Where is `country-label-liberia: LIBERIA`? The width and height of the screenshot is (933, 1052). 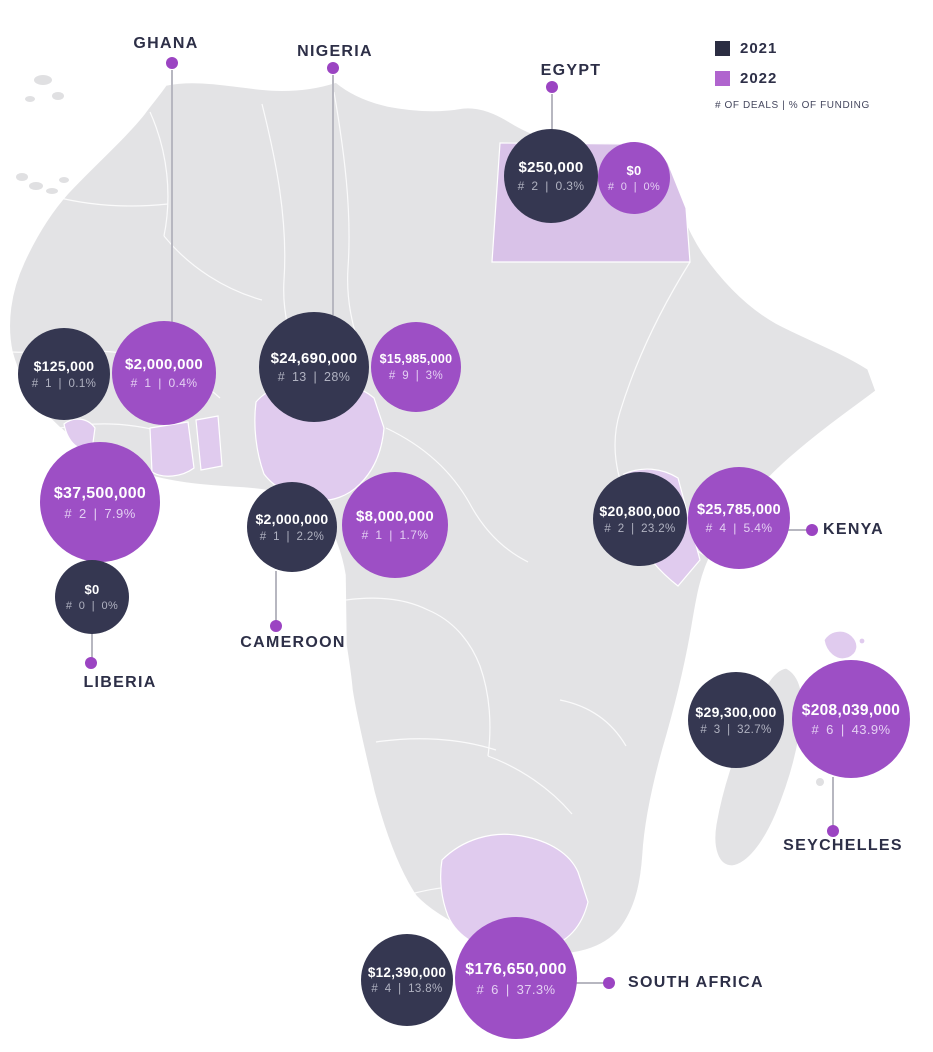
country-label-liberia: LIBERIA is located at coordinates (120, 682).